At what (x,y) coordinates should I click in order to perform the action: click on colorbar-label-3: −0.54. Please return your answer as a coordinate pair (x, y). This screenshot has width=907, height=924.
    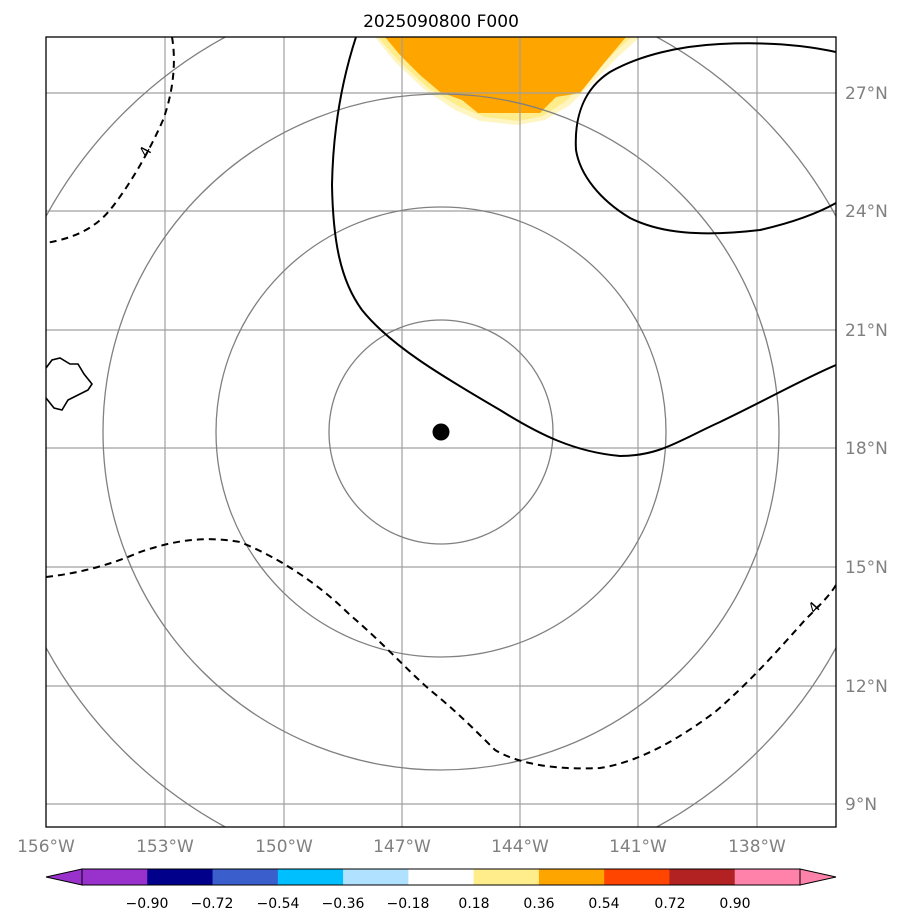
    Looking at the image, I should click on (278, 904).